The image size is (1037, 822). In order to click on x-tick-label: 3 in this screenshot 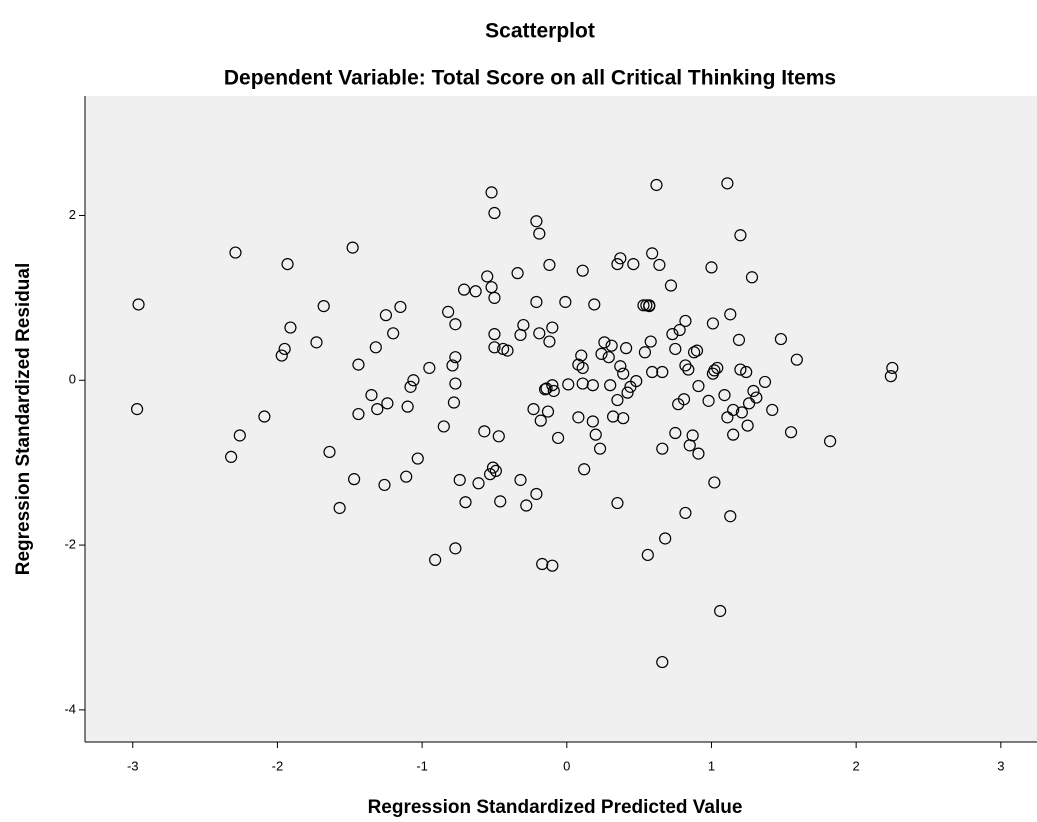, I will do `click(1000, 765)`.